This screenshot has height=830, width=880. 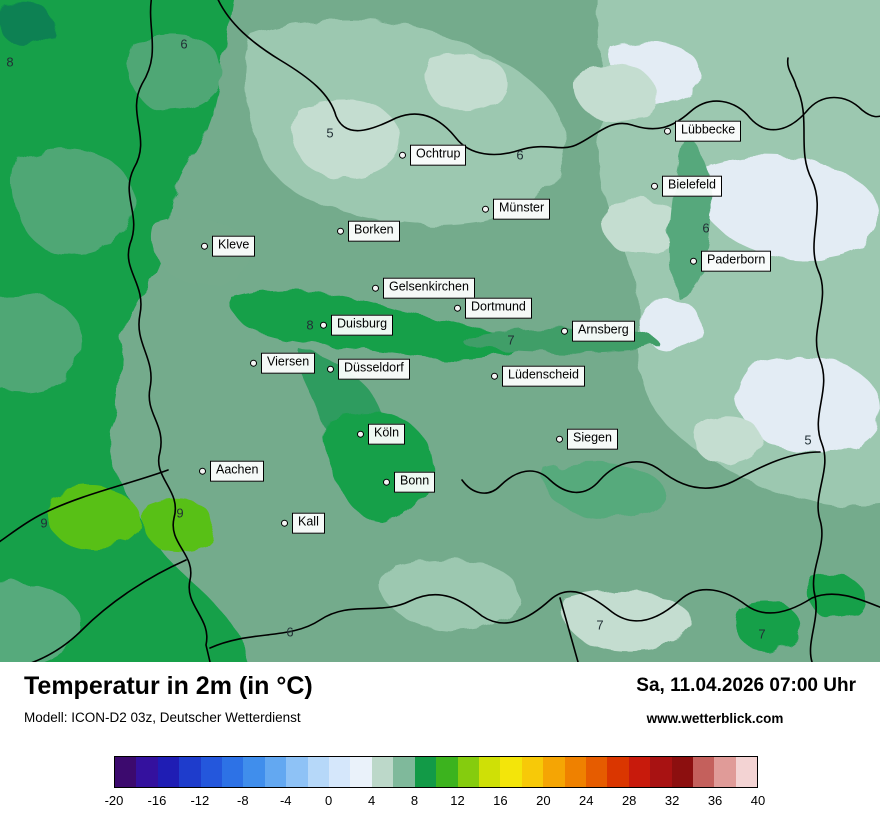 I want to click on city-marker: Paderborn, so click(x=731, y=261).